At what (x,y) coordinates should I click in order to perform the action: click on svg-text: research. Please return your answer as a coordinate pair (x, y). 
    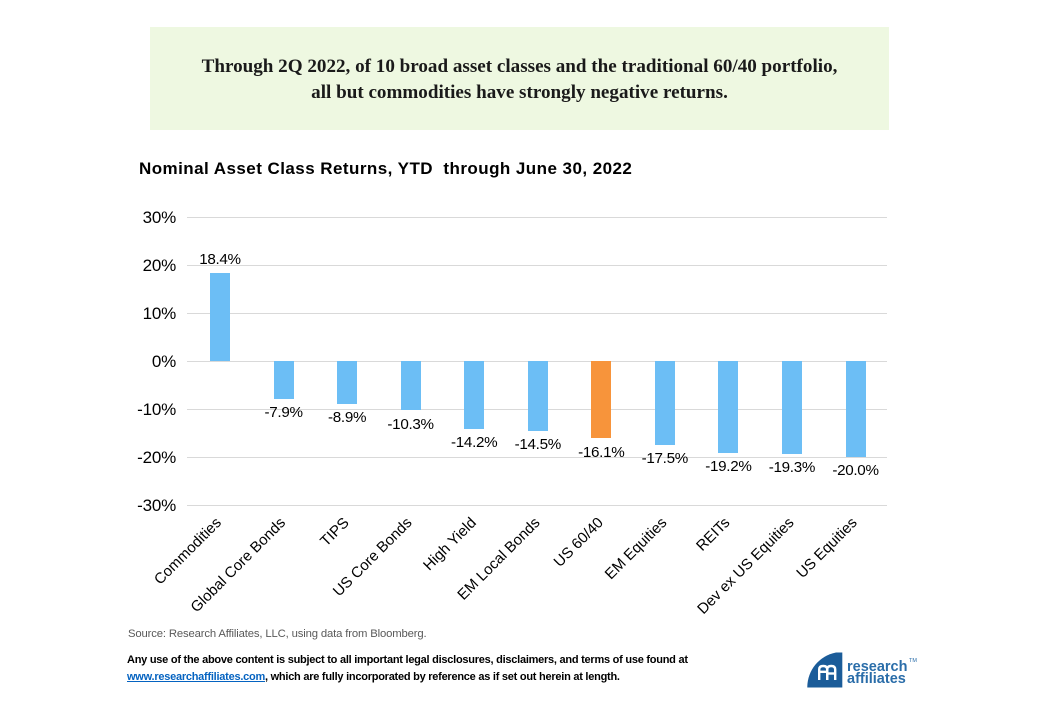
    Looking at the image, I should click on (877, 667).